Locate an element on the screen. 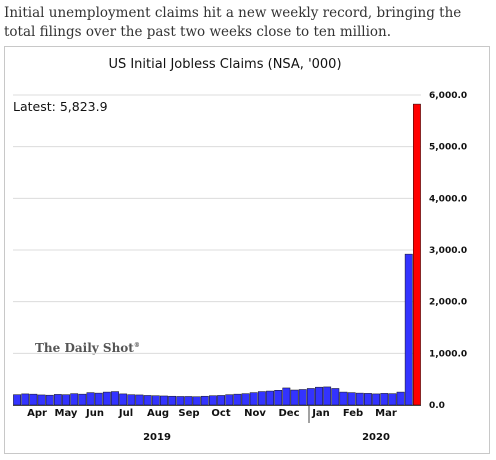 This screenshot has width=496, height=460. x-tick-label: Jan is located at coordinates (320, 413).